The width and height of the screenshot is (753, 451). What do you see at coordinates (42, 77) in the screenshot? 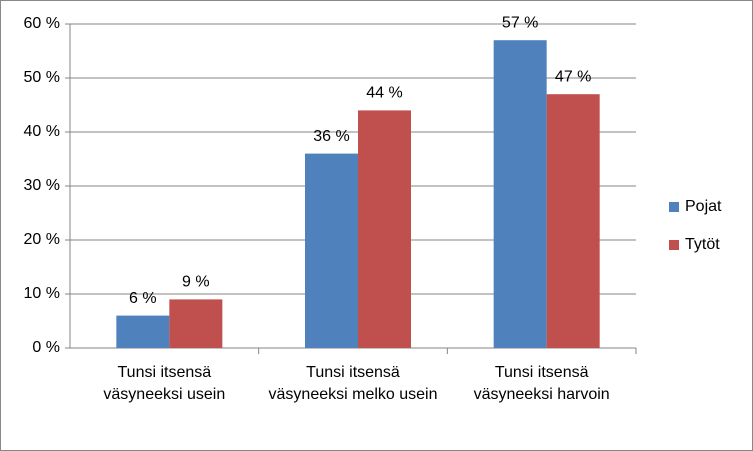
I see `y-tick-label: 50 %` at bounding box center [42, 77].